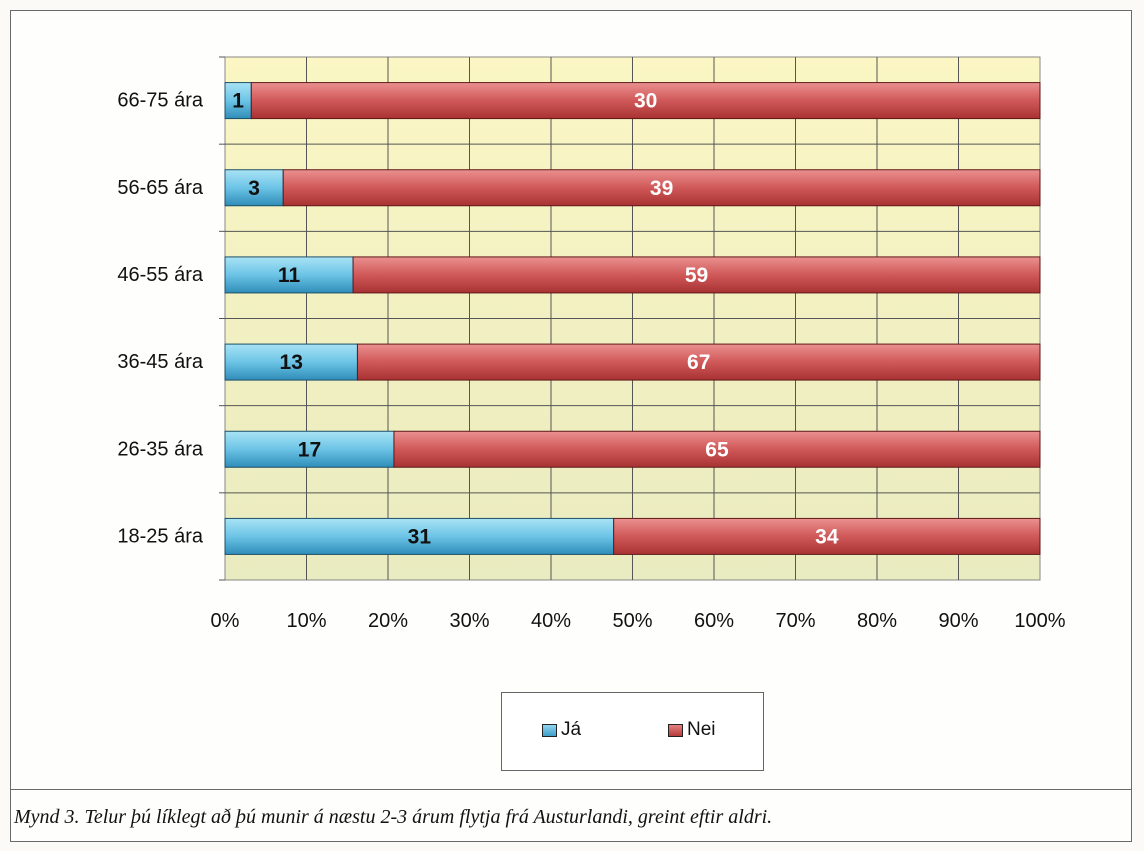 The width and height of the screenshot is (1144, 851). I want to click on x-tick-label: 60%, so click(714, 621).